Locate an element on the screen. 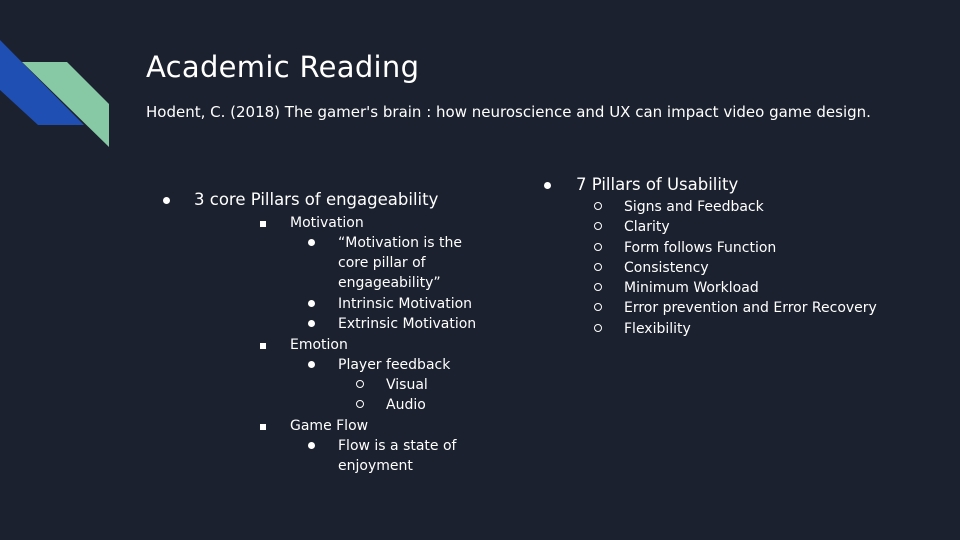  usability-item: Form follows Function is located at coordinates (685, 248).